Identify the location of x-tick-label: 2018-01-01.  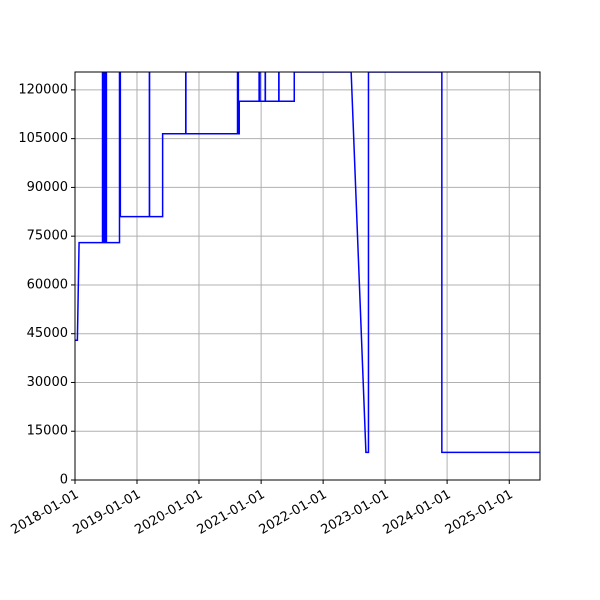
(44, 512).